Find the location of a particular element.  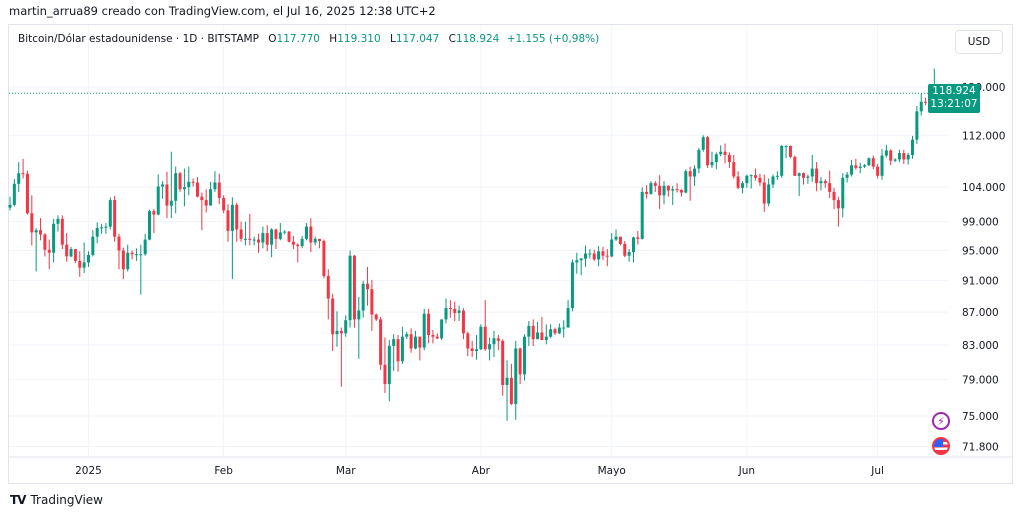

currency-button: USD is located at coordinates (979, 42).